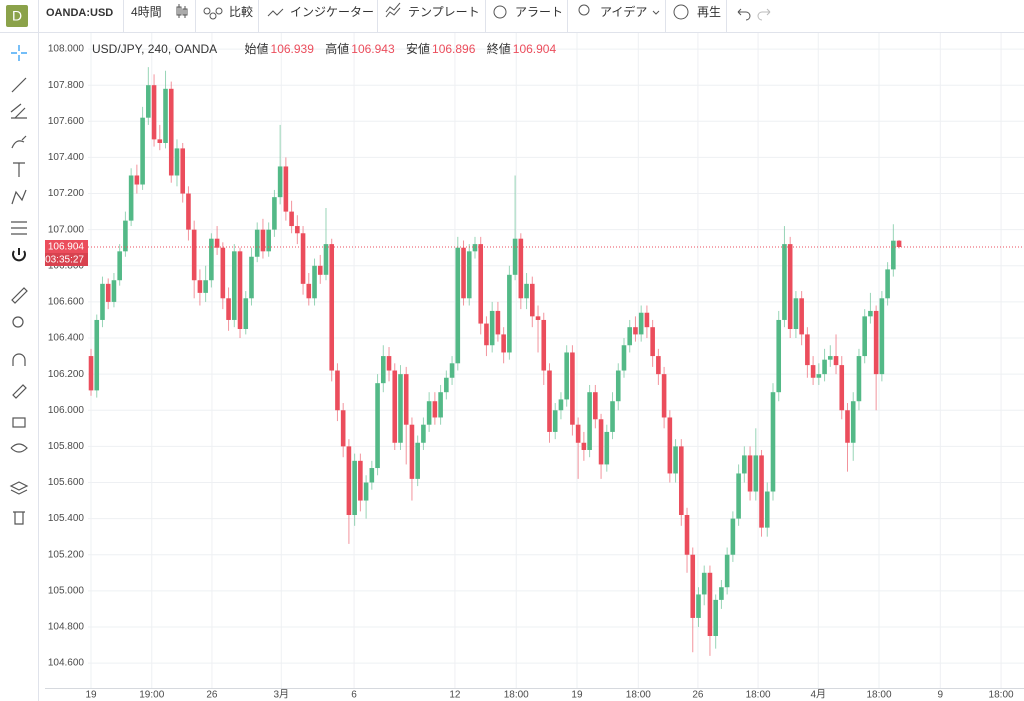 This screenshot has width=1024, height=701. I want to click on legend-low-label: 安値, so click(418, 49).